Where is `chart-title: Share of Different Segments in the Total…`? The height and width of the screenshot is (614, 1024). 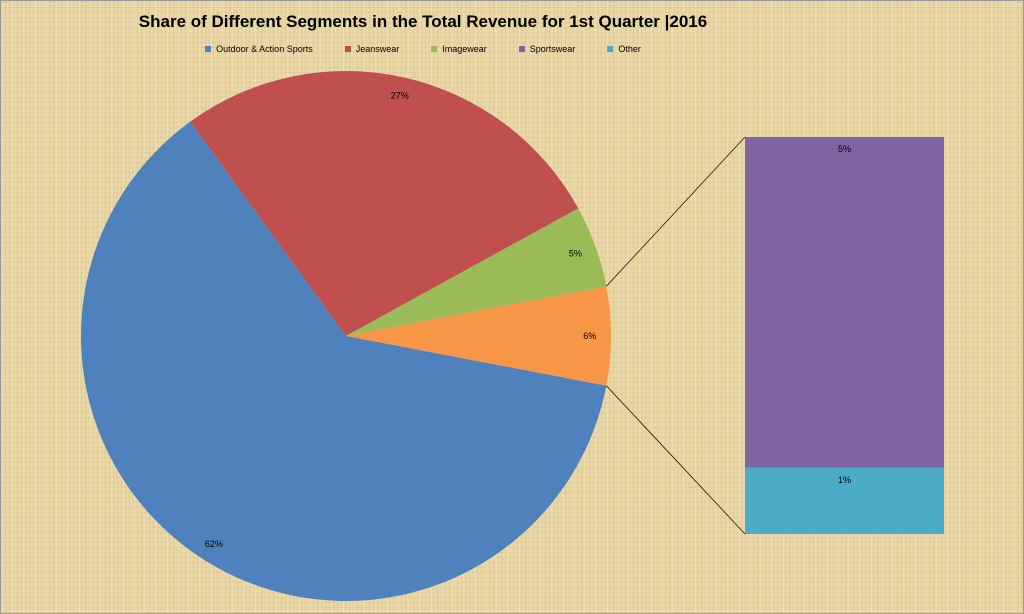
chart-title: Share of Different Segments in the Total… is located at coordinates (423, 21).